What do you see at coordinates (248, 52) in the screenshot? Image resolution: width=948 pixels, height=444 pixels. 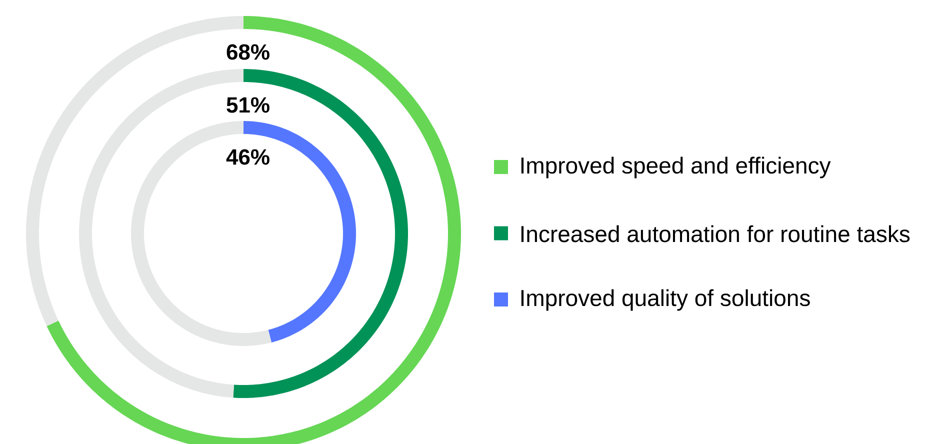 I see `data-label: 68%` at bounding box center [248, 52].